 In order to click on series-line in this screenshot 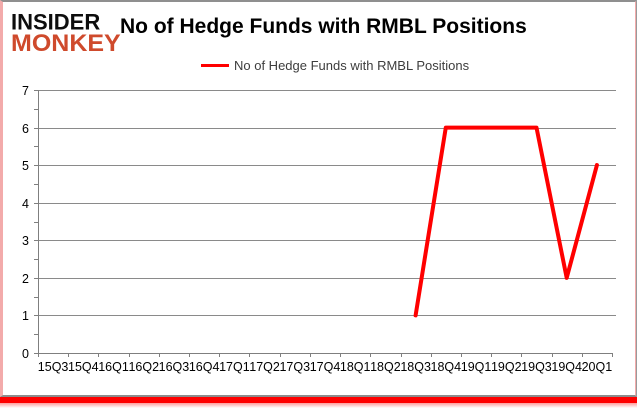, I will do `click(506, 221)`.